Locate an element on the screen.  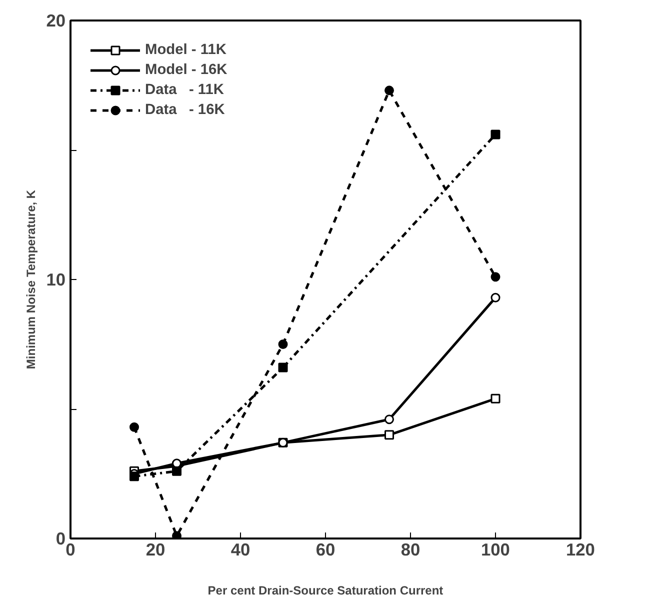
legend-label: Data - 11K is located at coordinates (184, 90).